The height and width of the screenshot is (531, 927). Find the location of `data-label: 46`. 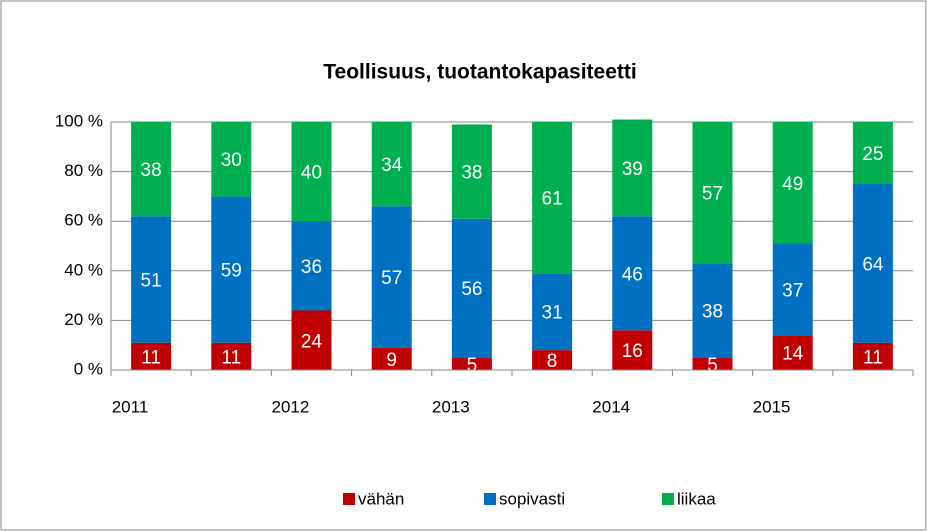

data-label: 46 is located at coordinates (632, 274).